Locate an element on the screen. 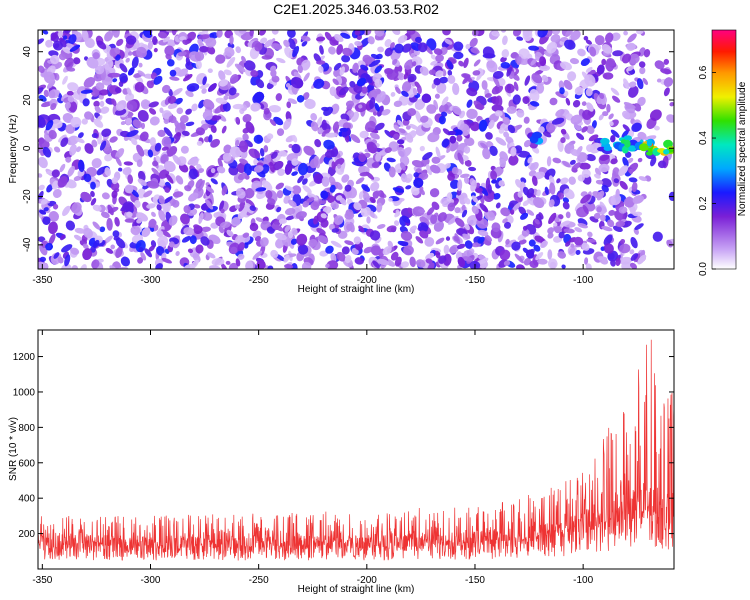 Image resolution: width=750 pixels, height=600 pixels. y-tick-label: -40 is located at coordinates (27, 244).